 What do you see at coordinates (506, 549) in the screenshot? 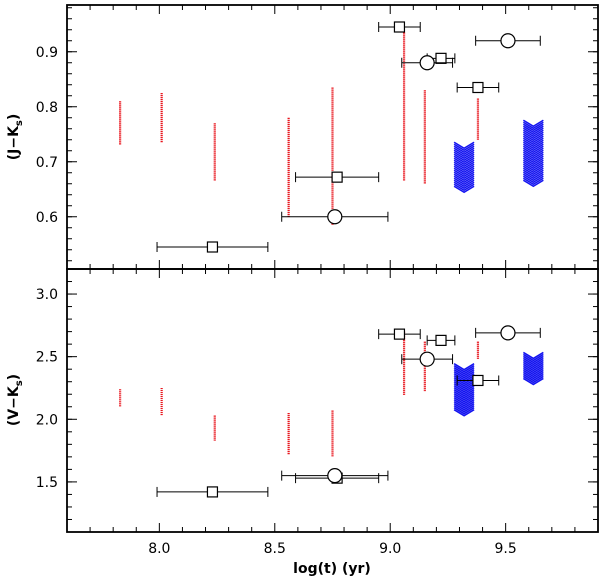
I see `x-tick-label: 9.5` at bounding box center [506, 549].